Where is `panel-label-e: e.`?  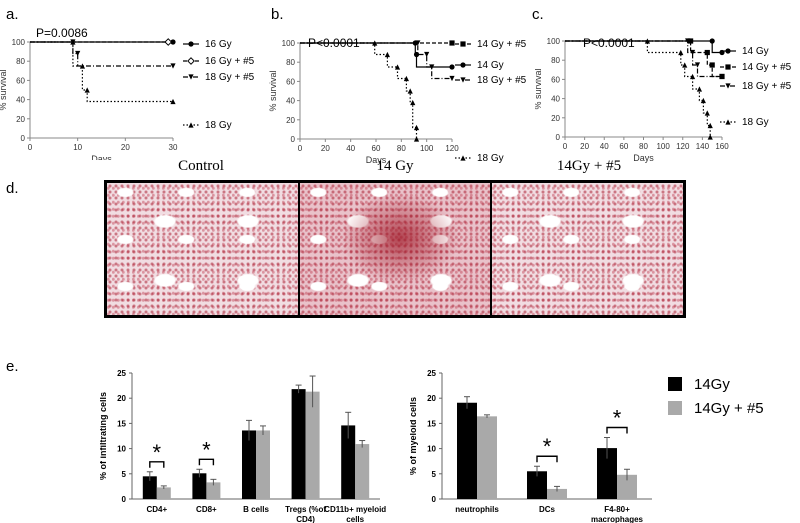 panel-label-e: e. is located at coordinates (12, 366).